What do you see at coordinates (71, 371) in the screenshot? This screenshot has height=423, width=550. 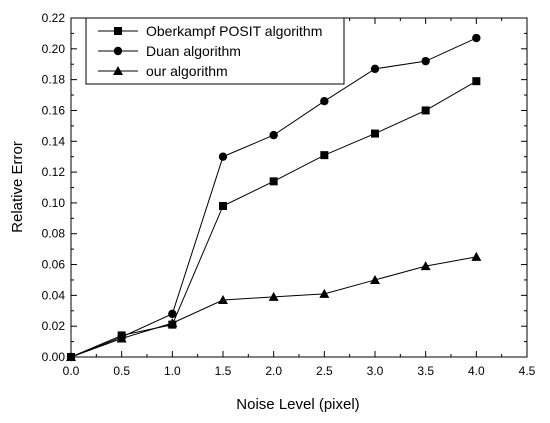 I see `x-tick-label: 0.0` at bounding box center [71, 371].